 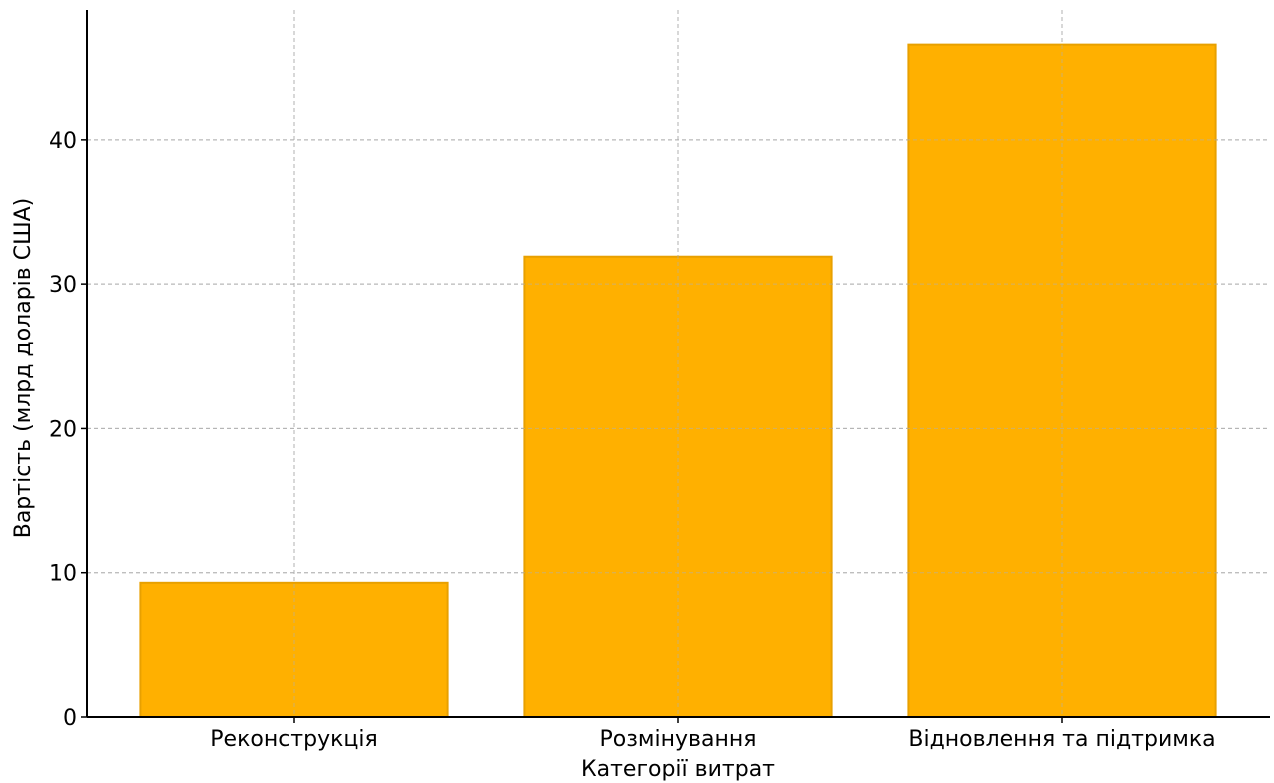 I want to click on x-tick-label: Розмінування, so click(x=678, y=739).